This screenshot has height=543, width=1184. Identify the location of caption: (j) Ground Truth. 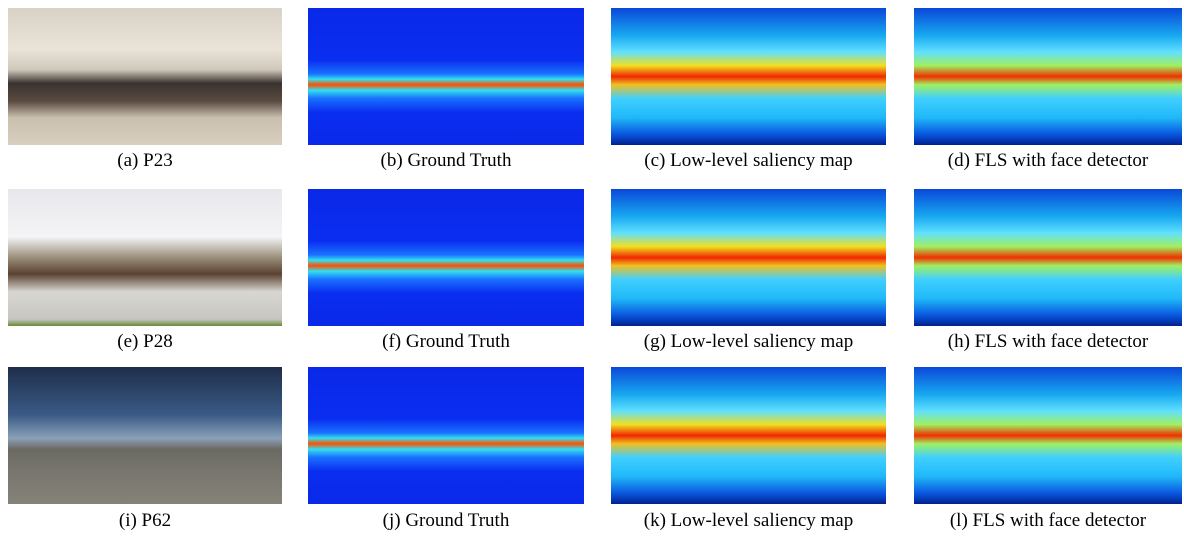
(446, 520).